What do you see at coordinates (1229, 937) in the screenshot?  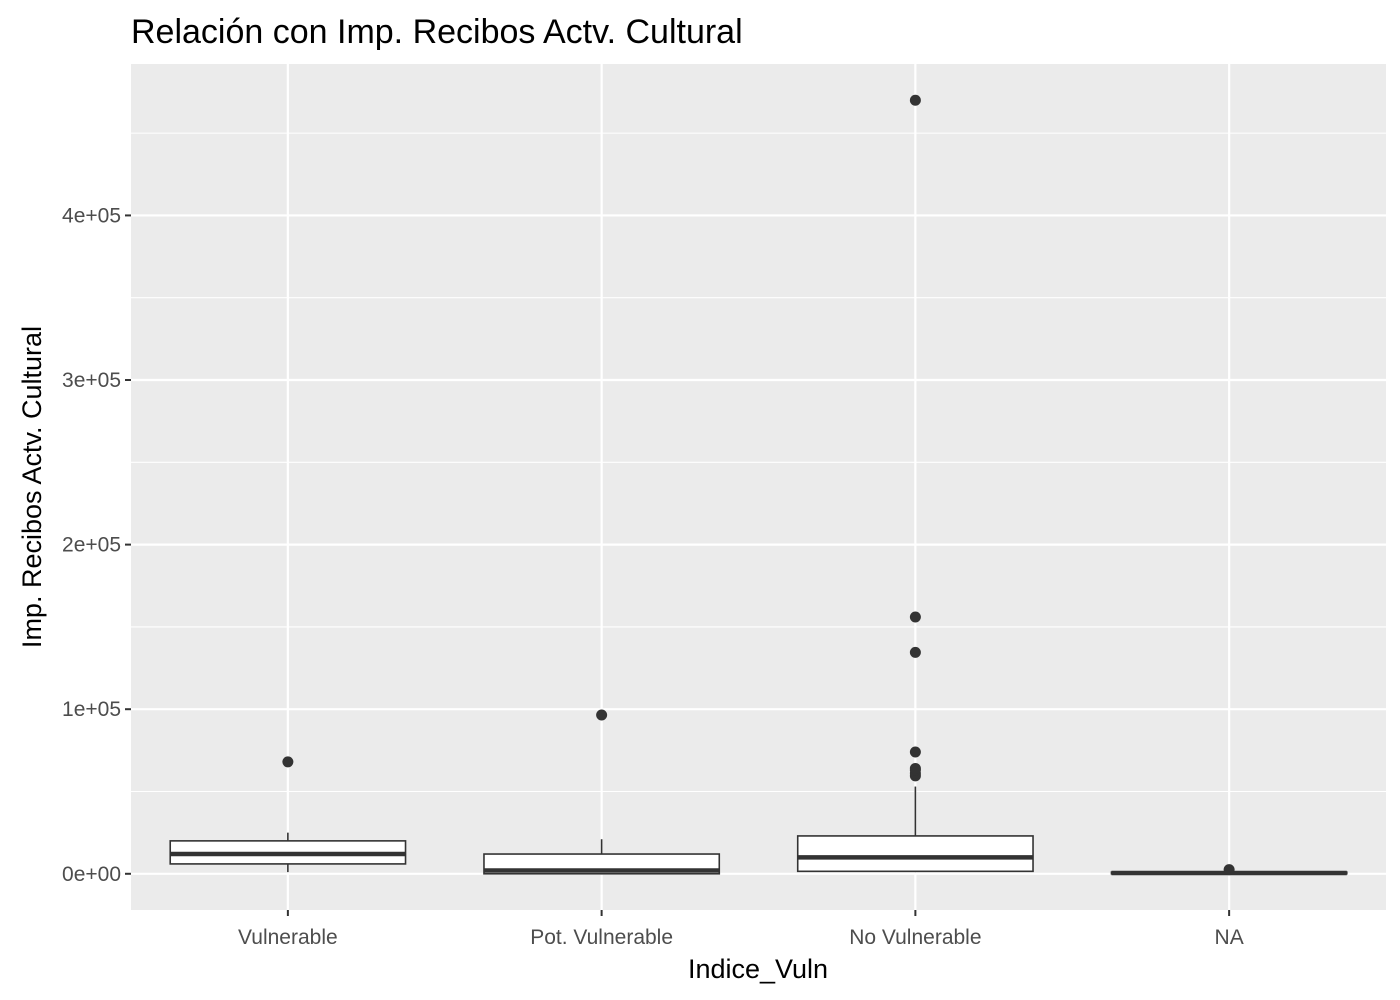 I see `x-tick-label: NA` at bounding box center [1229, 937].